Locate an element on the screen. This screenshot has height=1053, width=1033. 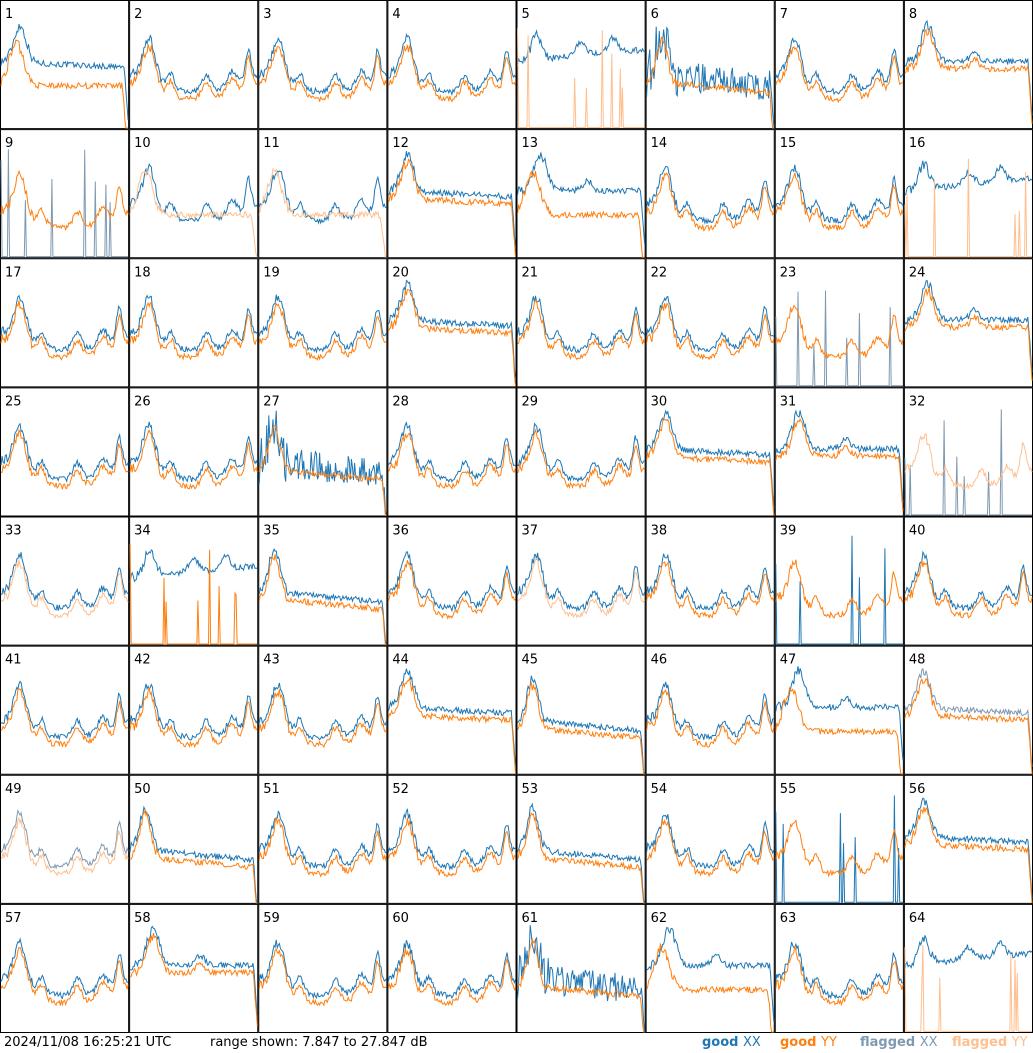
panel-59: 59 is located at coordinates (323, 968).